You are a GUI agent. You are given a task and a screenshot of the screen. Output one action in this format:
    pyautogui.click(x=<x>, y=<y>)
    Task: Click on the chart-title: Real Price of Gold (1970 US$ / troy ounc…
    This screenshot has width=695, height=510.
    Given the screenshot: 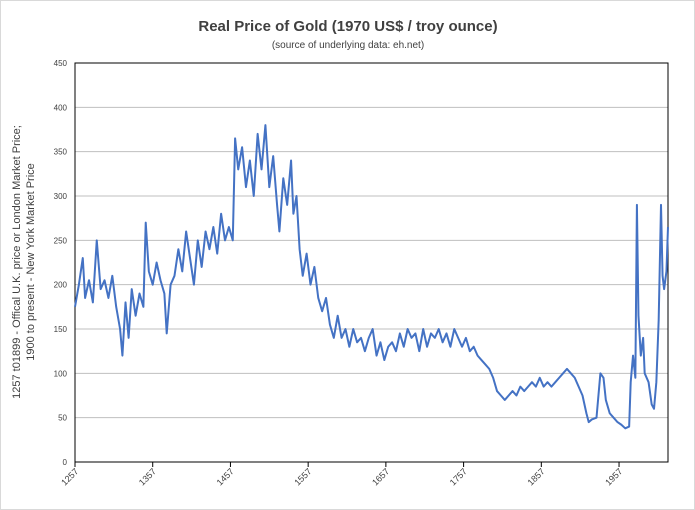 What is the action you would take?
    pyautogui.click(x=347, y=26)
    